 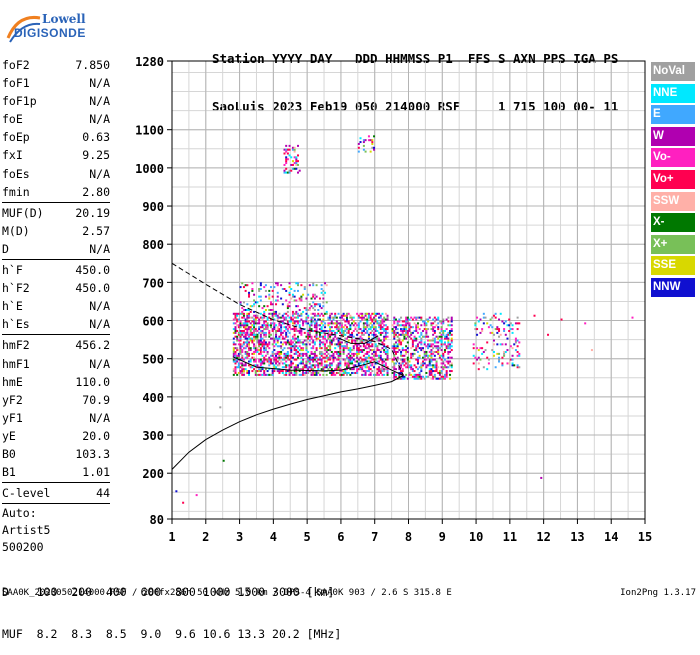 I want to click on y-tick-label: 1280, so click(x=149, y=62).